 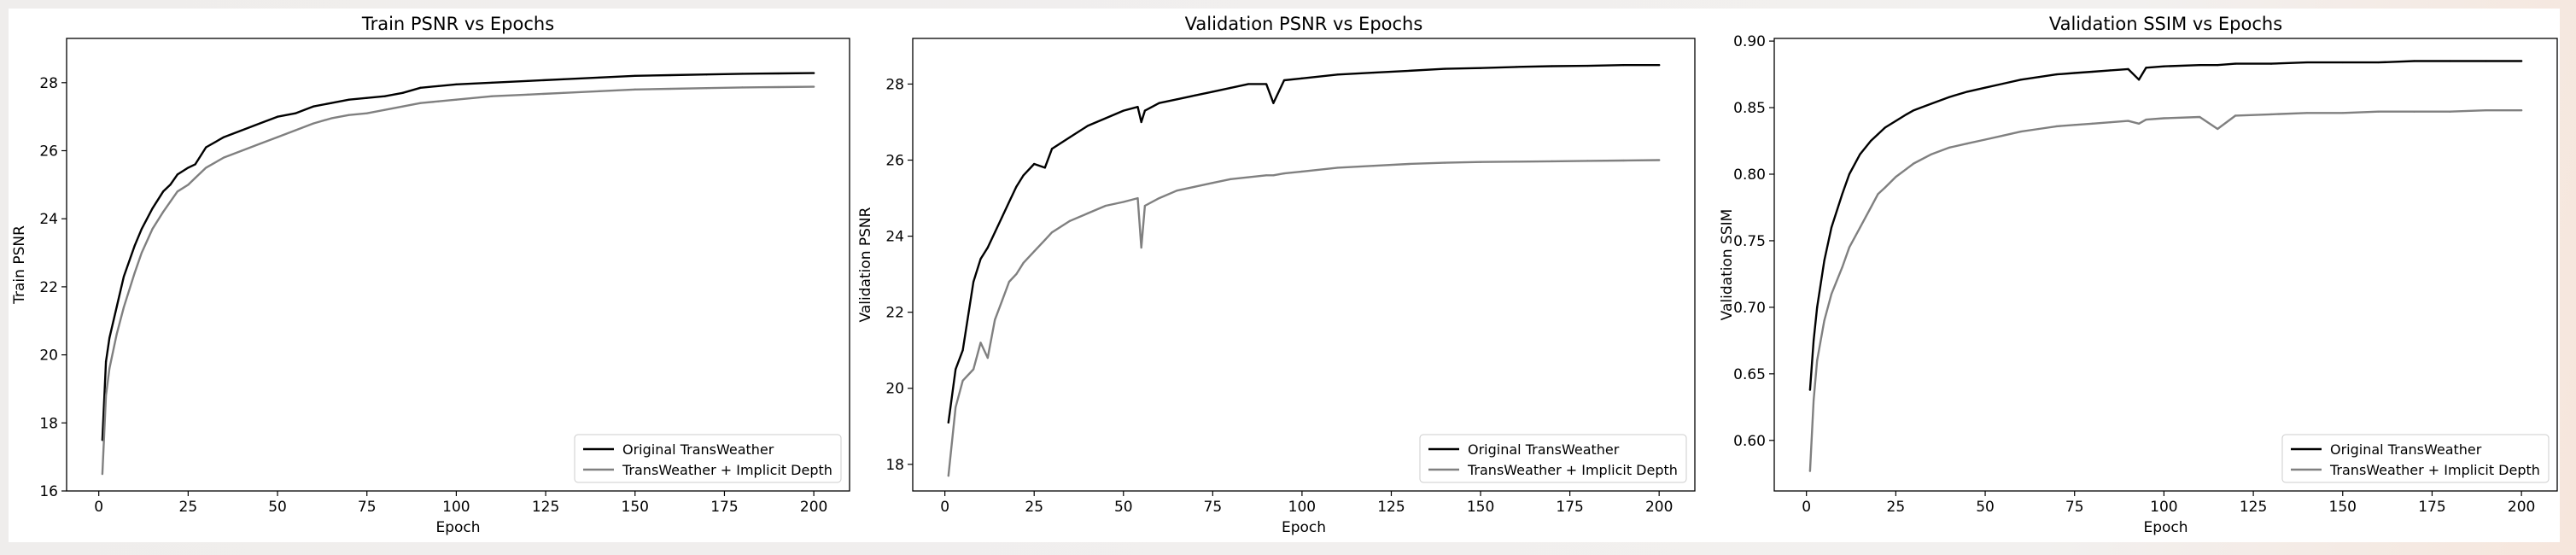 I want to click on y-tick-label: 24, so click(x=48, y=220).